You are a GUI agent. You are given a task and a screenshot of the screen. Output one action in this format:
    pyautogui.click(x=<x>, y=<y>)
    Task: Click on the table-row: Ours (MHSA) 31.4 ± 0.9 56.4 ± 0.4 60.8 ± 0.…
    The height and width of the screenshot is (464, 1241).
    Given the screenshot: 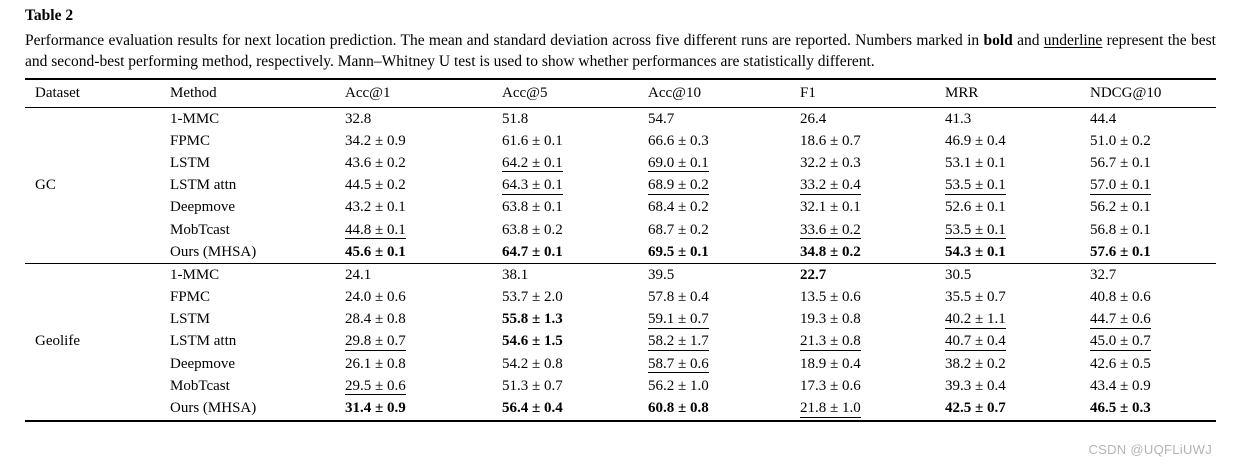 What is the action you would take?
    pyautogui.click(x=620, y=408)
    